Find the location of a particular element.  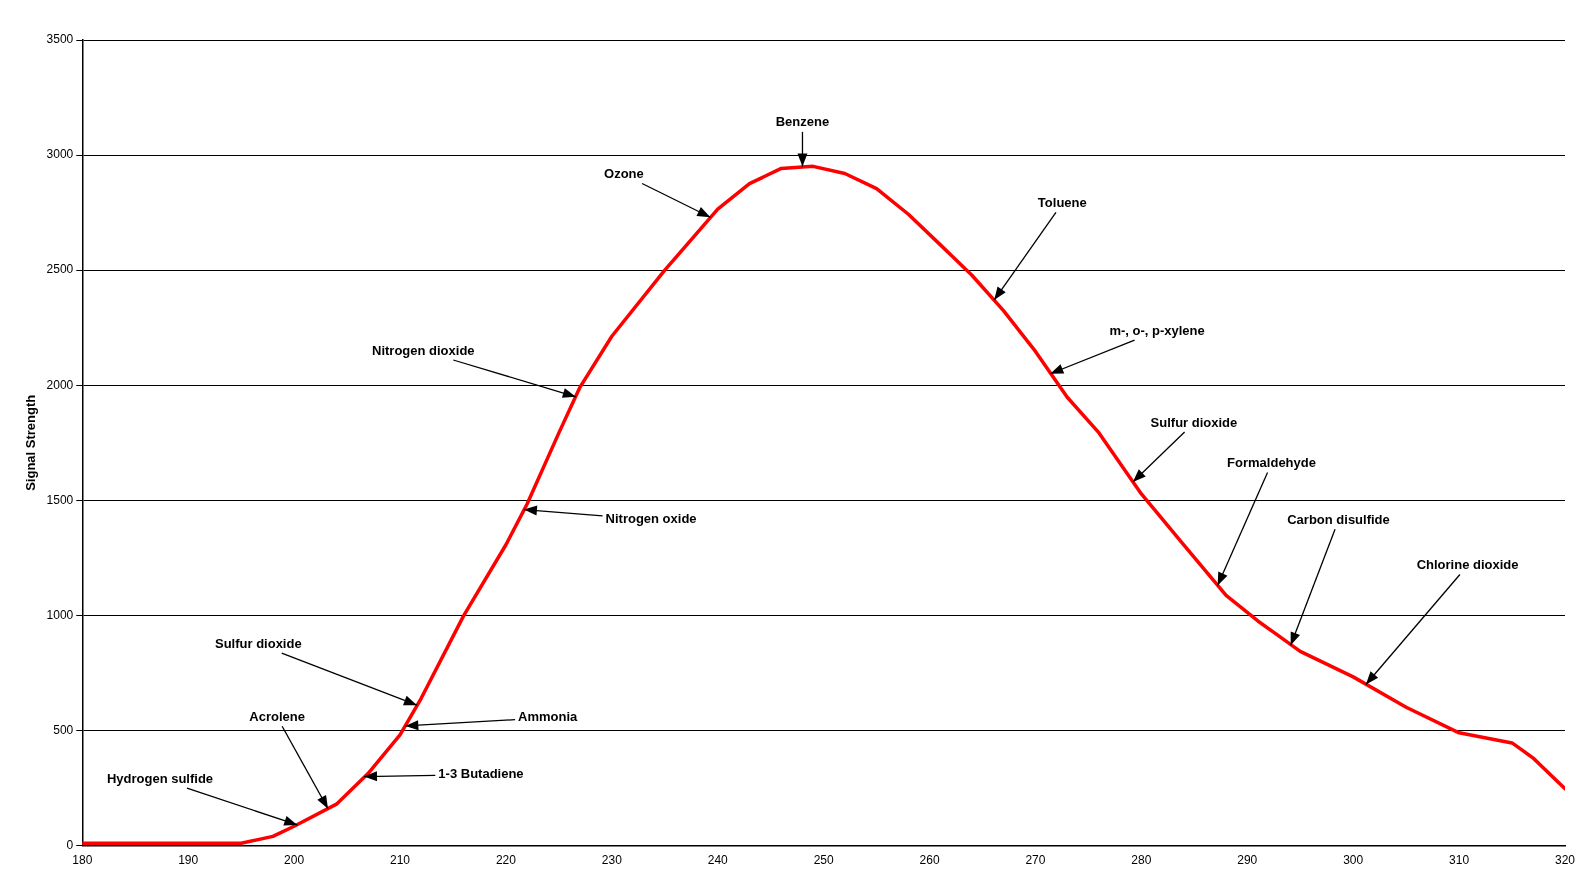

annotation: Nitrogen dioxide is located at coordinates (423, 350).